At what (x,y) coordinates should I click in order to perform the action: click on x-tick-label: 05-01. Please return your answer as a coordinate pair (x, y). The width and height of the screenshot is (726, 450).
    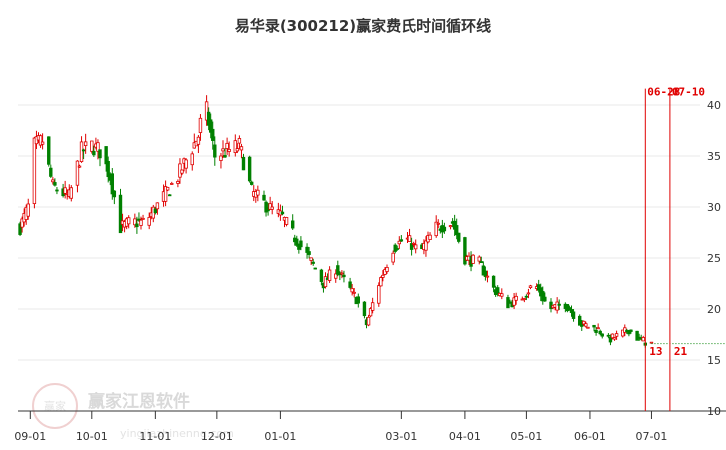
    Looking at the image, I should click on (526, 436).